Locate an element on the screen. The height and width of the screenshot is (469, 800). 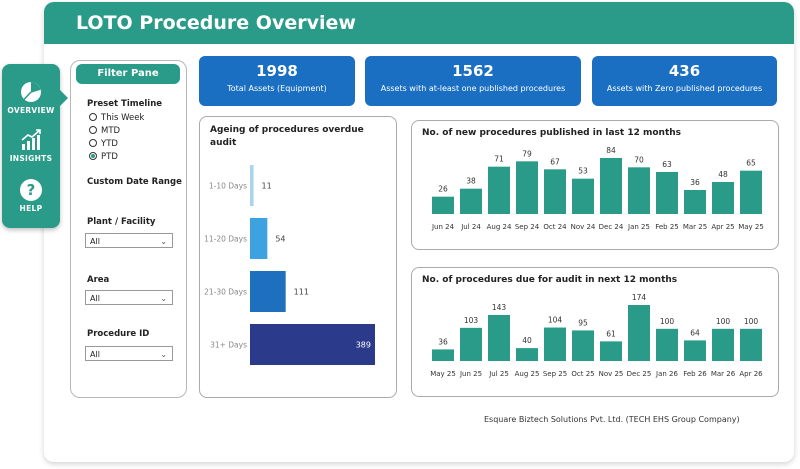
data-label: 54 is located at coordinates (280, 239).